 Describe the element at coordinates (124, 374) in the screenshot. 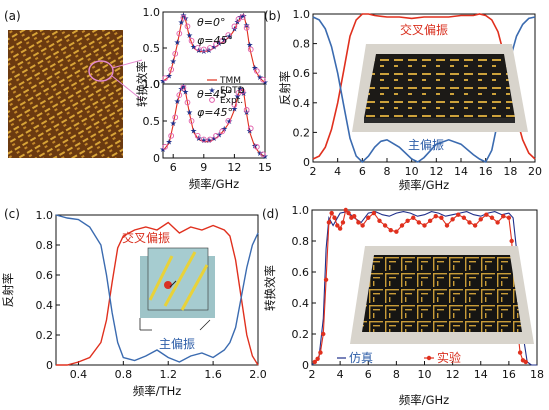

I see `x-tick-label: 0.8` at that location.